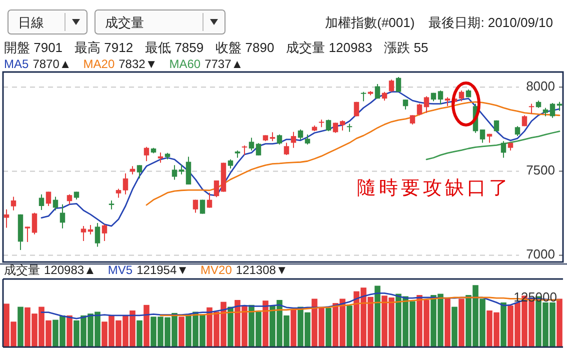 Image resolution: width=567 pixels, height=348 pixels. What do you see at coordinates (185, 64) in the screenshot?
I see `text: MA60` at bounding box center [185, 64].